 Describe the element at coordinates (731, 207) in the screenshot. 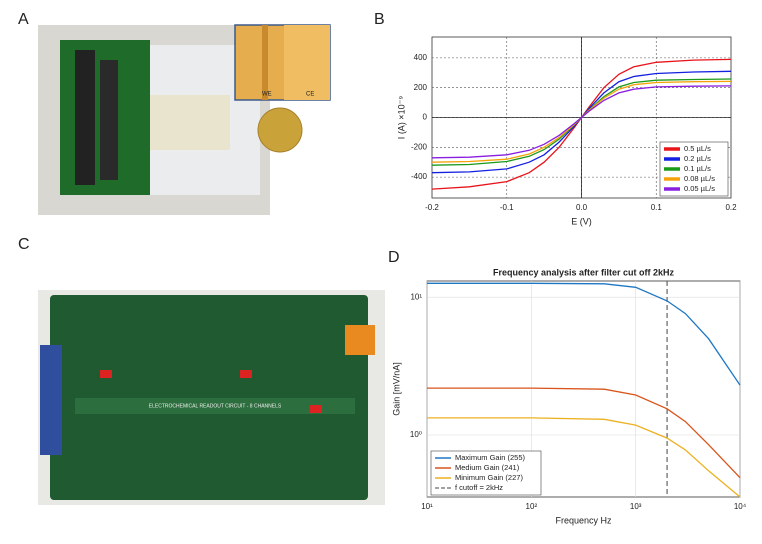

I see `x-tick-label: 0.2` at that location.